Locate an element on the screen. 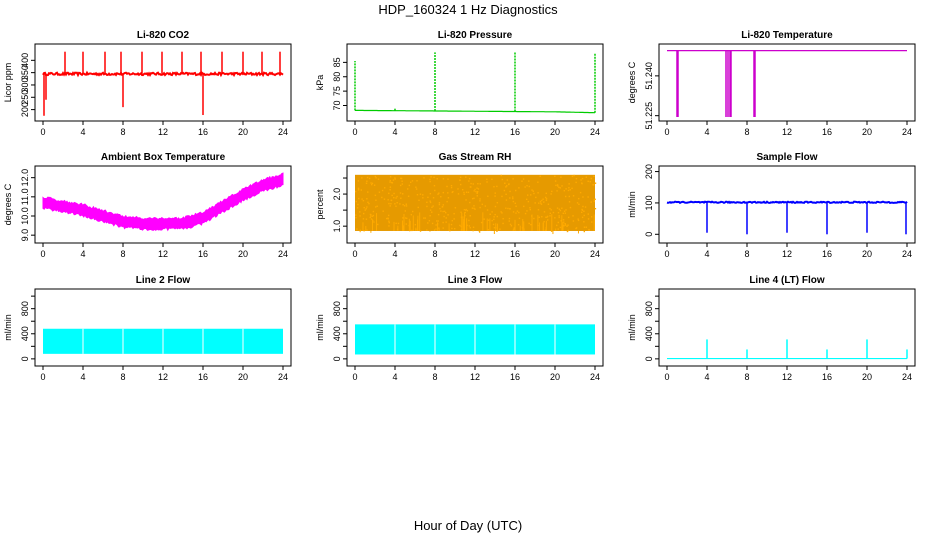 This screenshot has height=540, width=936. y-axis-label: Licor ppm is located at coordinates (8, 83).